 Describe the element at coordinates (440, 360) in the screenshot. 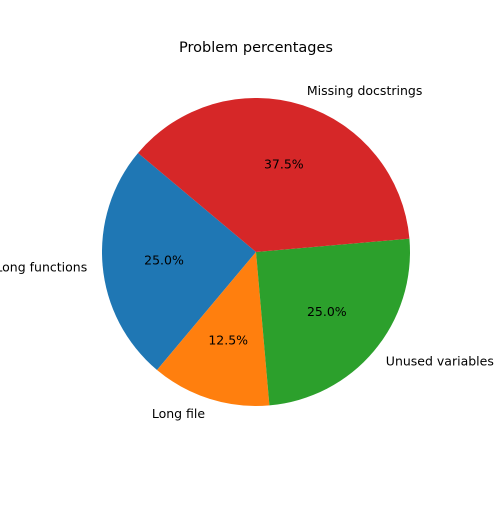

I see `slice-label-unused-variables: Unused variables` at that location.